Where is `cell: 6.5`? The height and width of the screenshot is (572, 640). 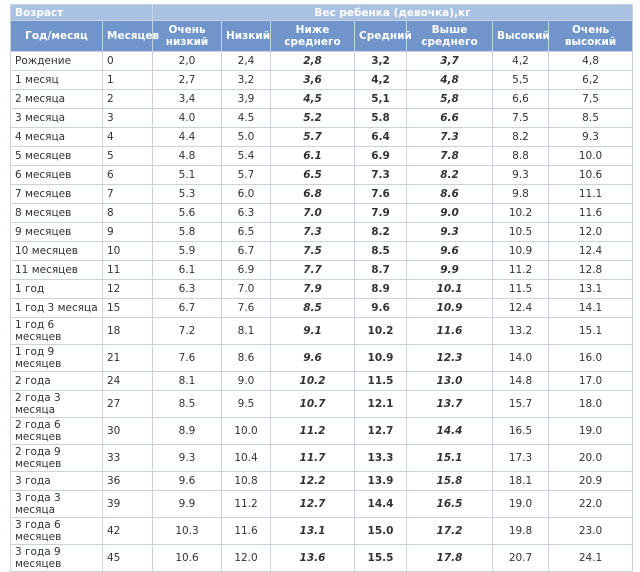 cell: 6.5 is located at coordinates (313, 175).